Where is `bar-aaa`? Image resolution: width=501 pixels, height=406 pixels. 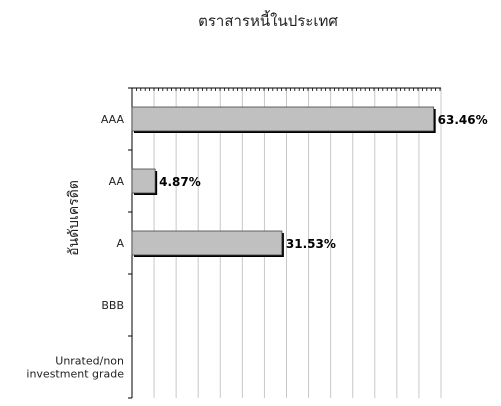 bar-aaa is located at coordinates (283, 119).